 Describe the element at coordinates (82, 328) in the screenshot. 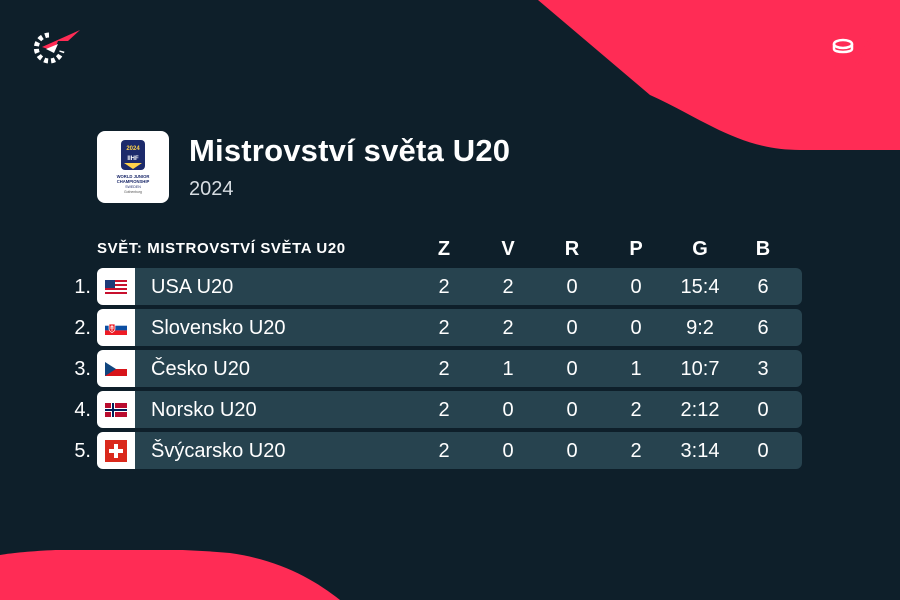

I see `team-rank: 2.` at that location.